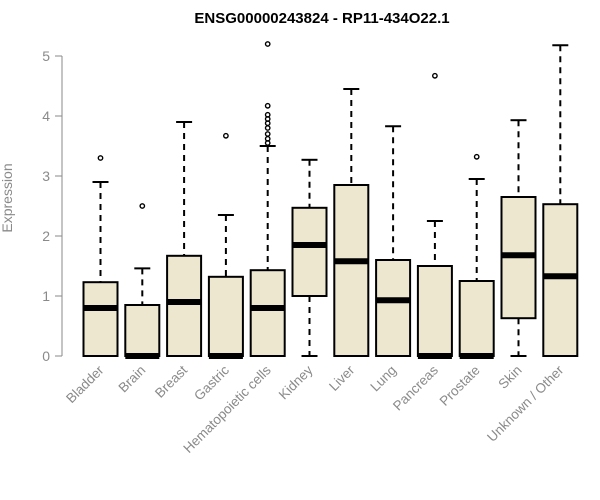  Describe the element at coordinates (460, 386) in the screenshot. I see `x-tick-label: Prostate` at that location.